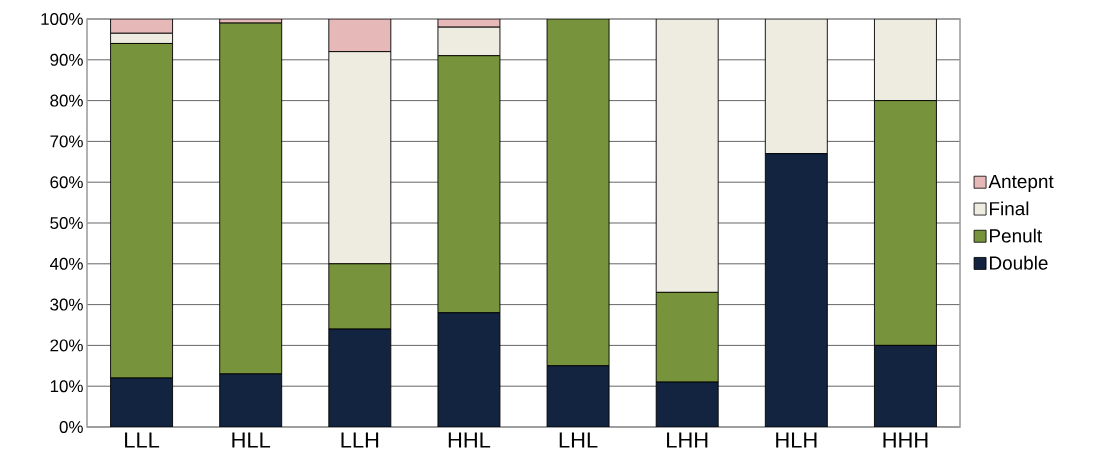  Describe the element at coordinates (71, 427) in the screenshot. I see `y-tick-label: 0%` at that location.